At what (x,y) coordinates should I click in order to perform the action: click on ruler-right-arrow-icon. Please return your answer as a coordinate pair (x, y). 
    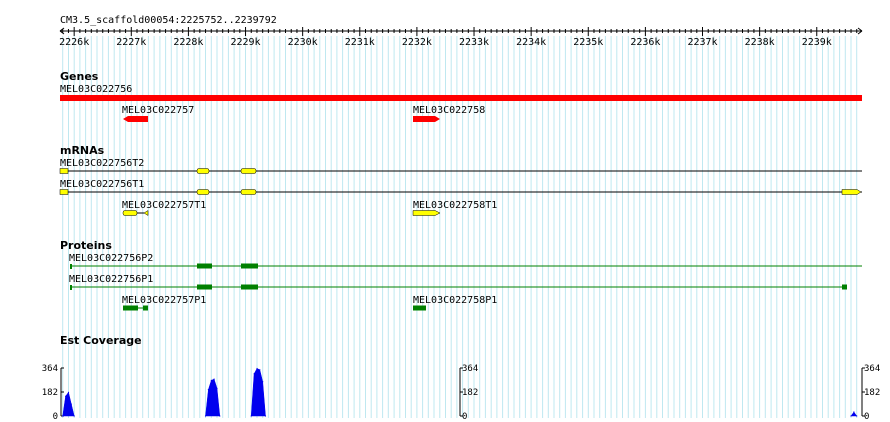
    Looking at the image, I should click on (860, 31).